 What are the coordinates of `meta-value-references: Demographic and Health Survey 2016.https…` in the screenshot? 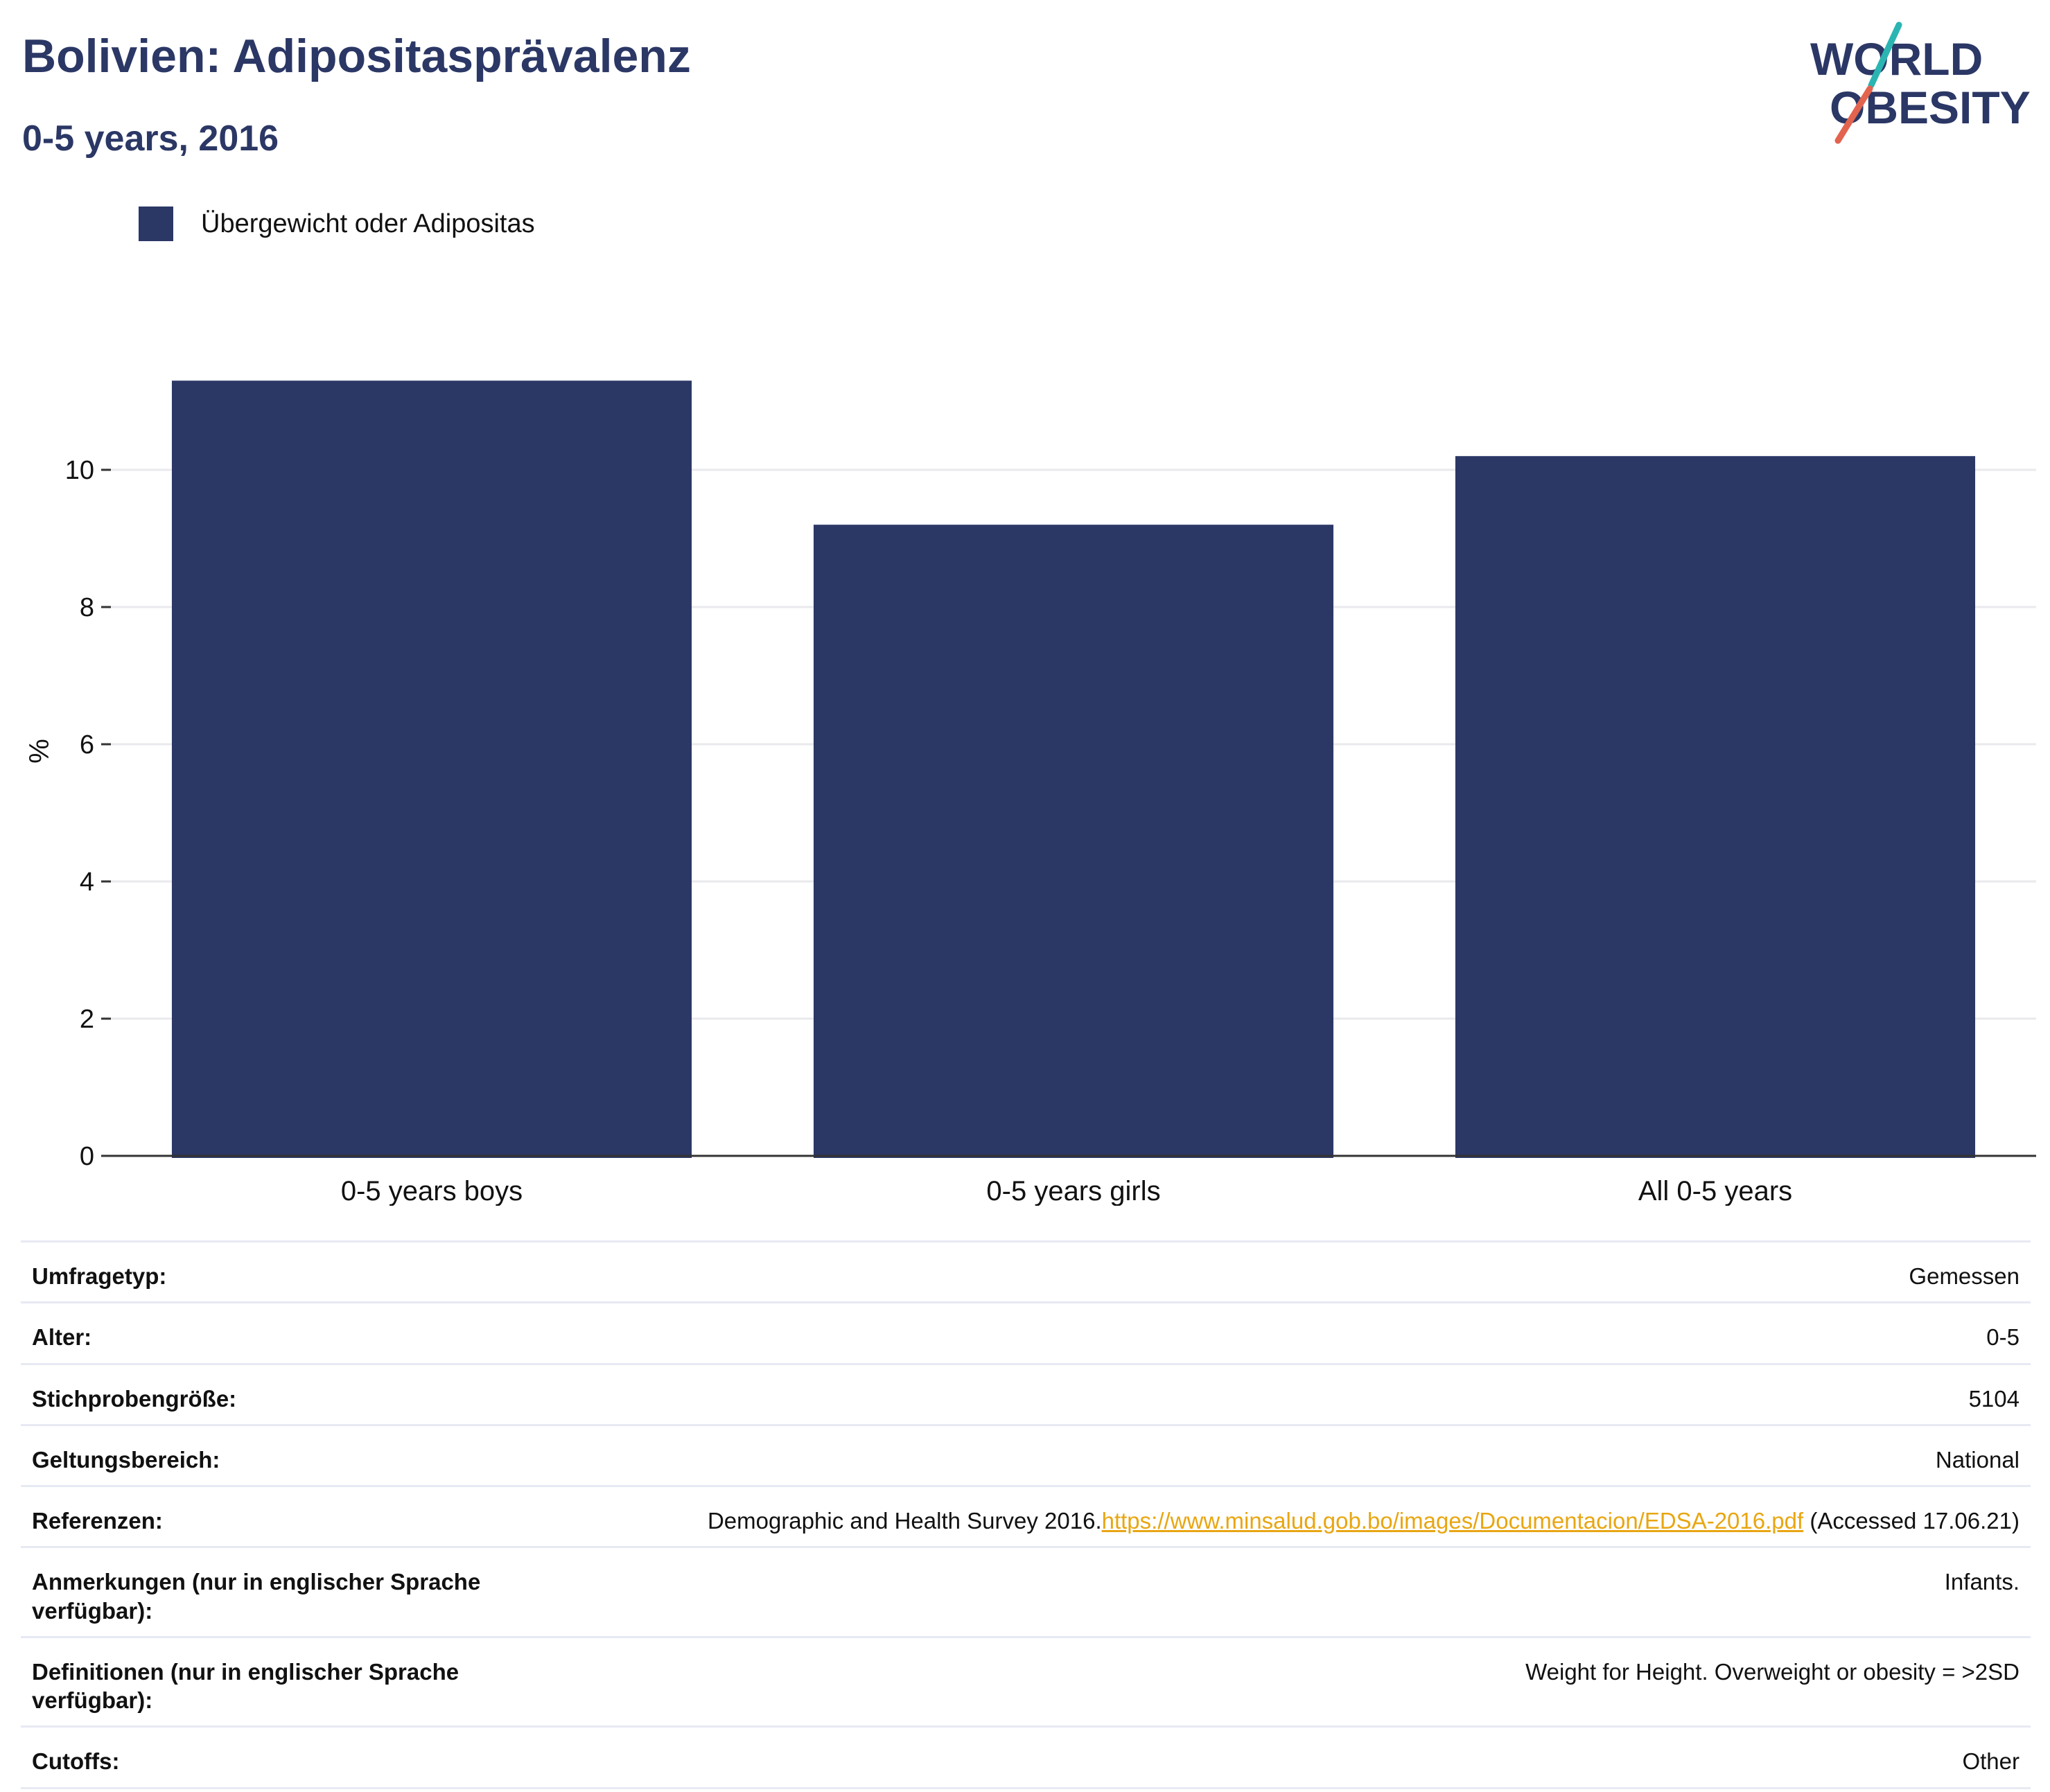 It's located at (1364, 1520).